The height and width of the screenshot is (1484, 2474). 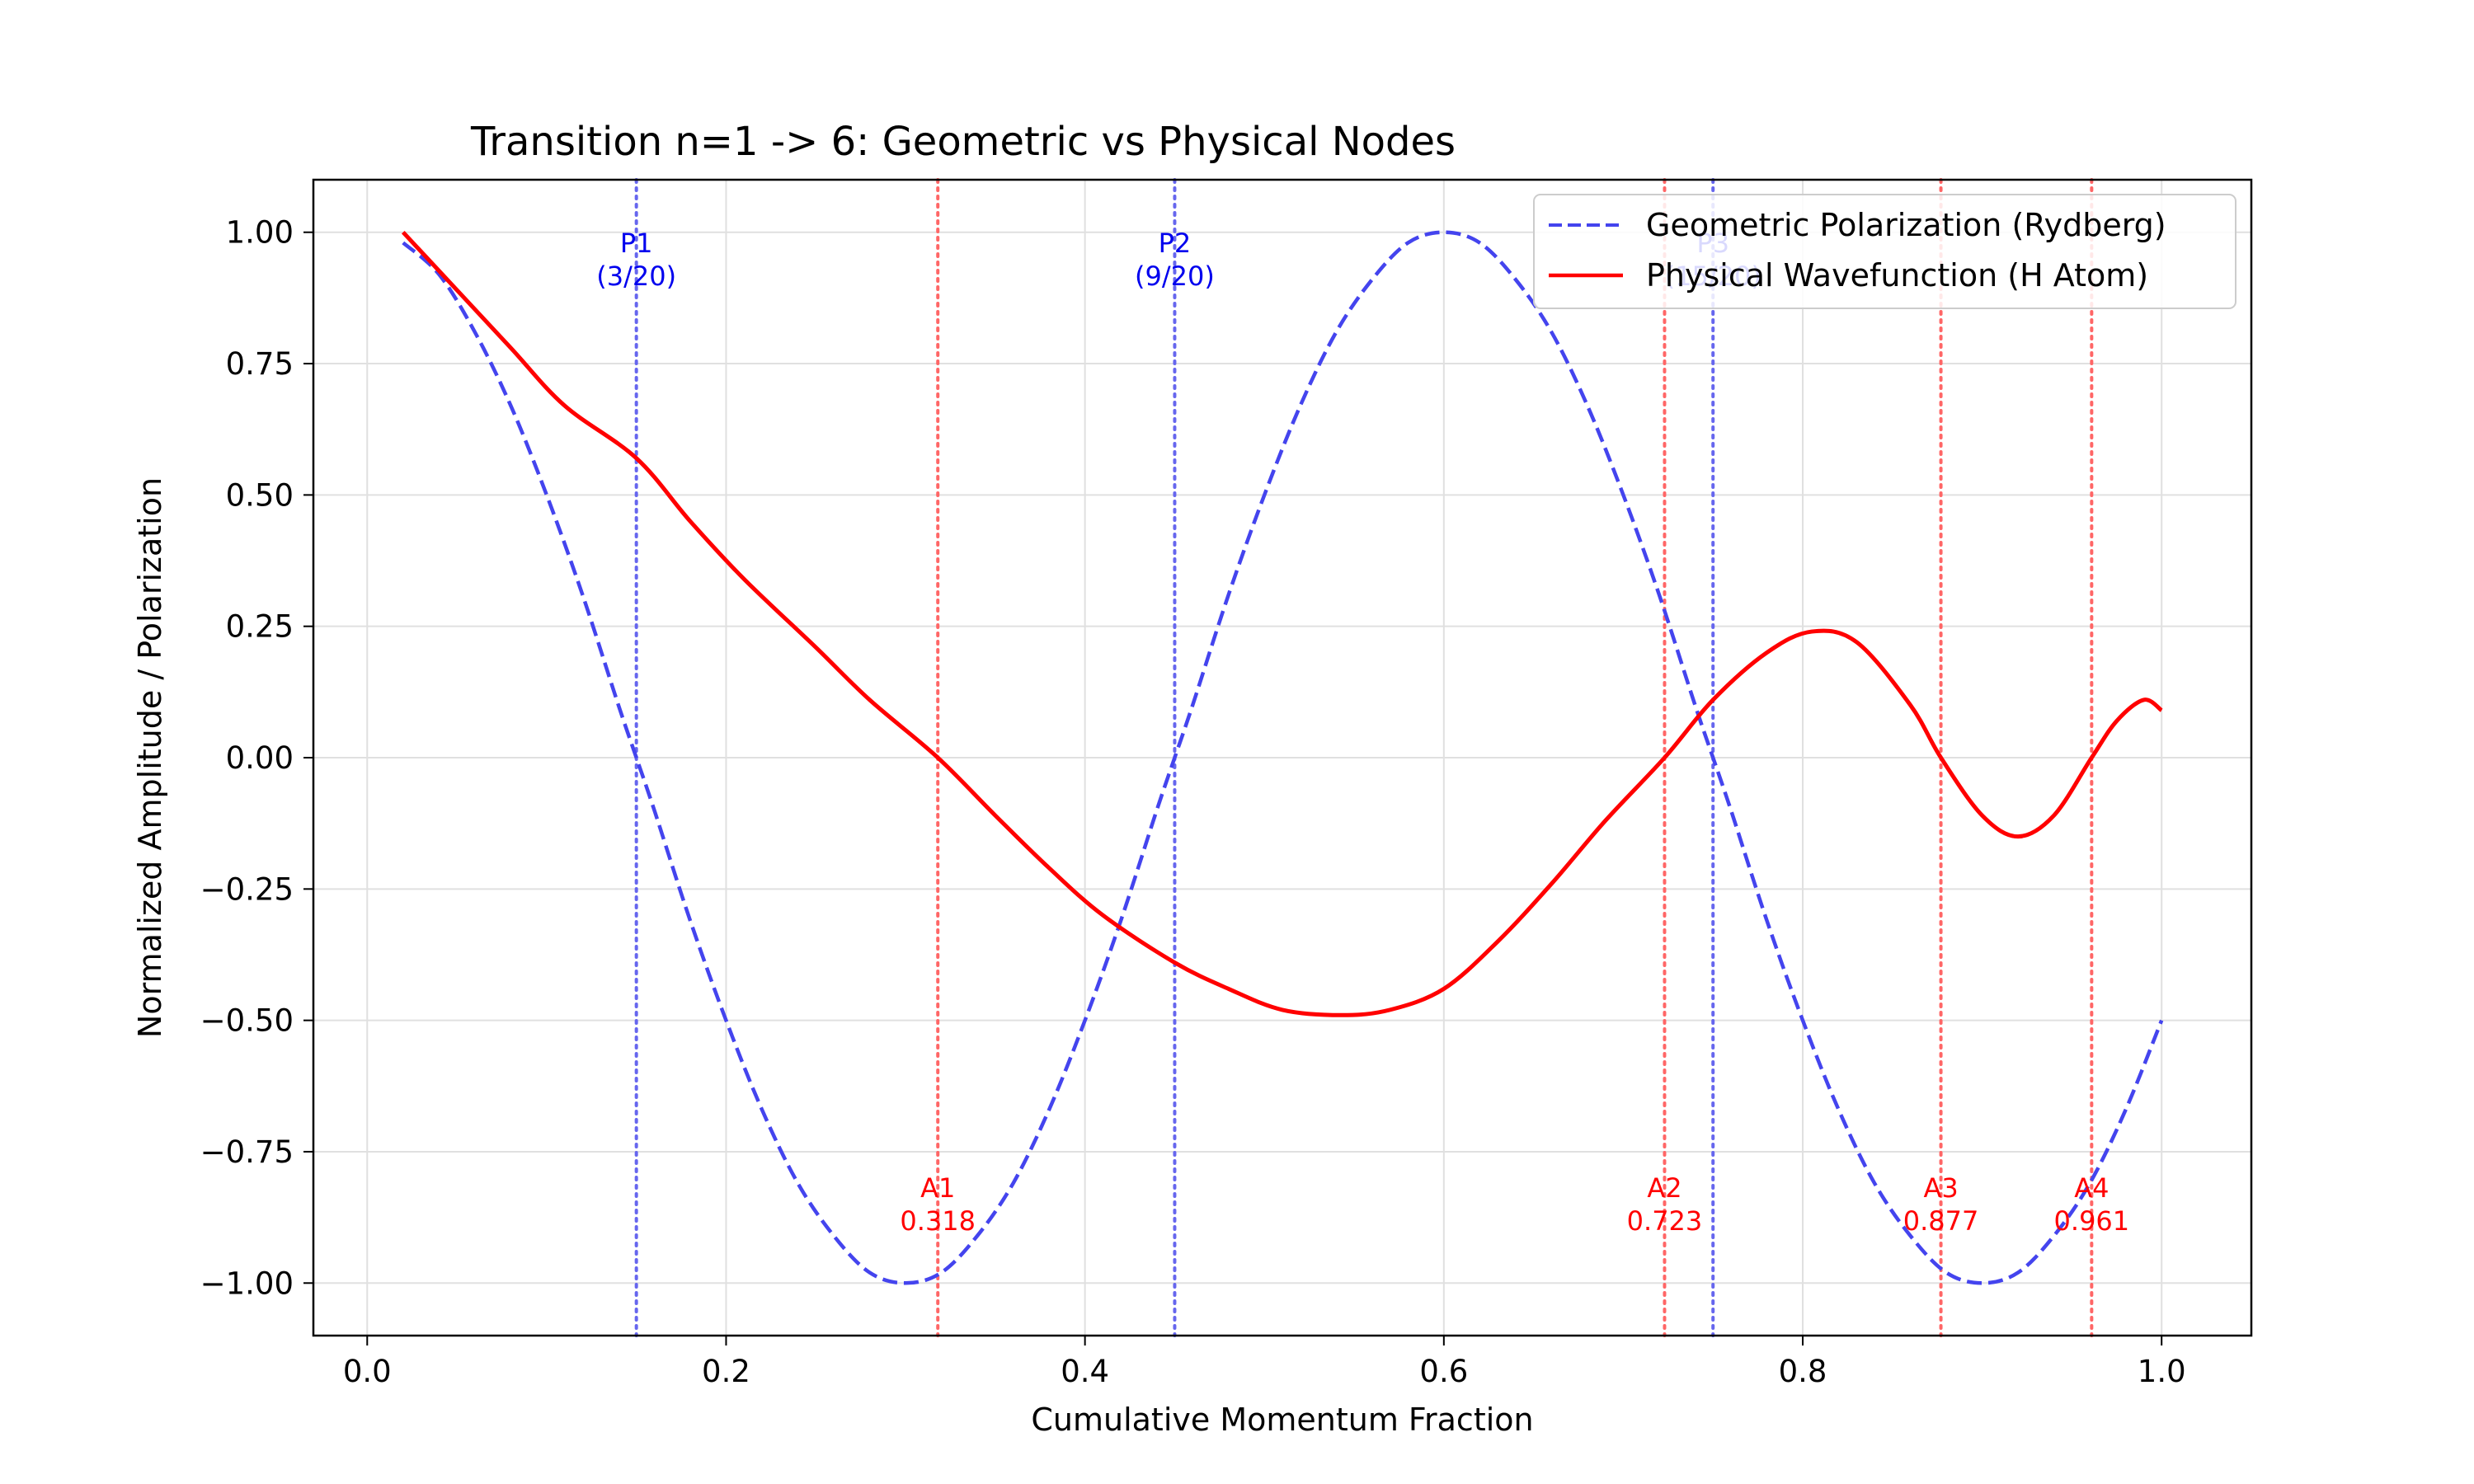 What do you see at coordinates (1282, 1420) in the screenshot?
I see `x-axis-label: Cumulative Momentum Fraction` at bounding box center [1282, 1420].